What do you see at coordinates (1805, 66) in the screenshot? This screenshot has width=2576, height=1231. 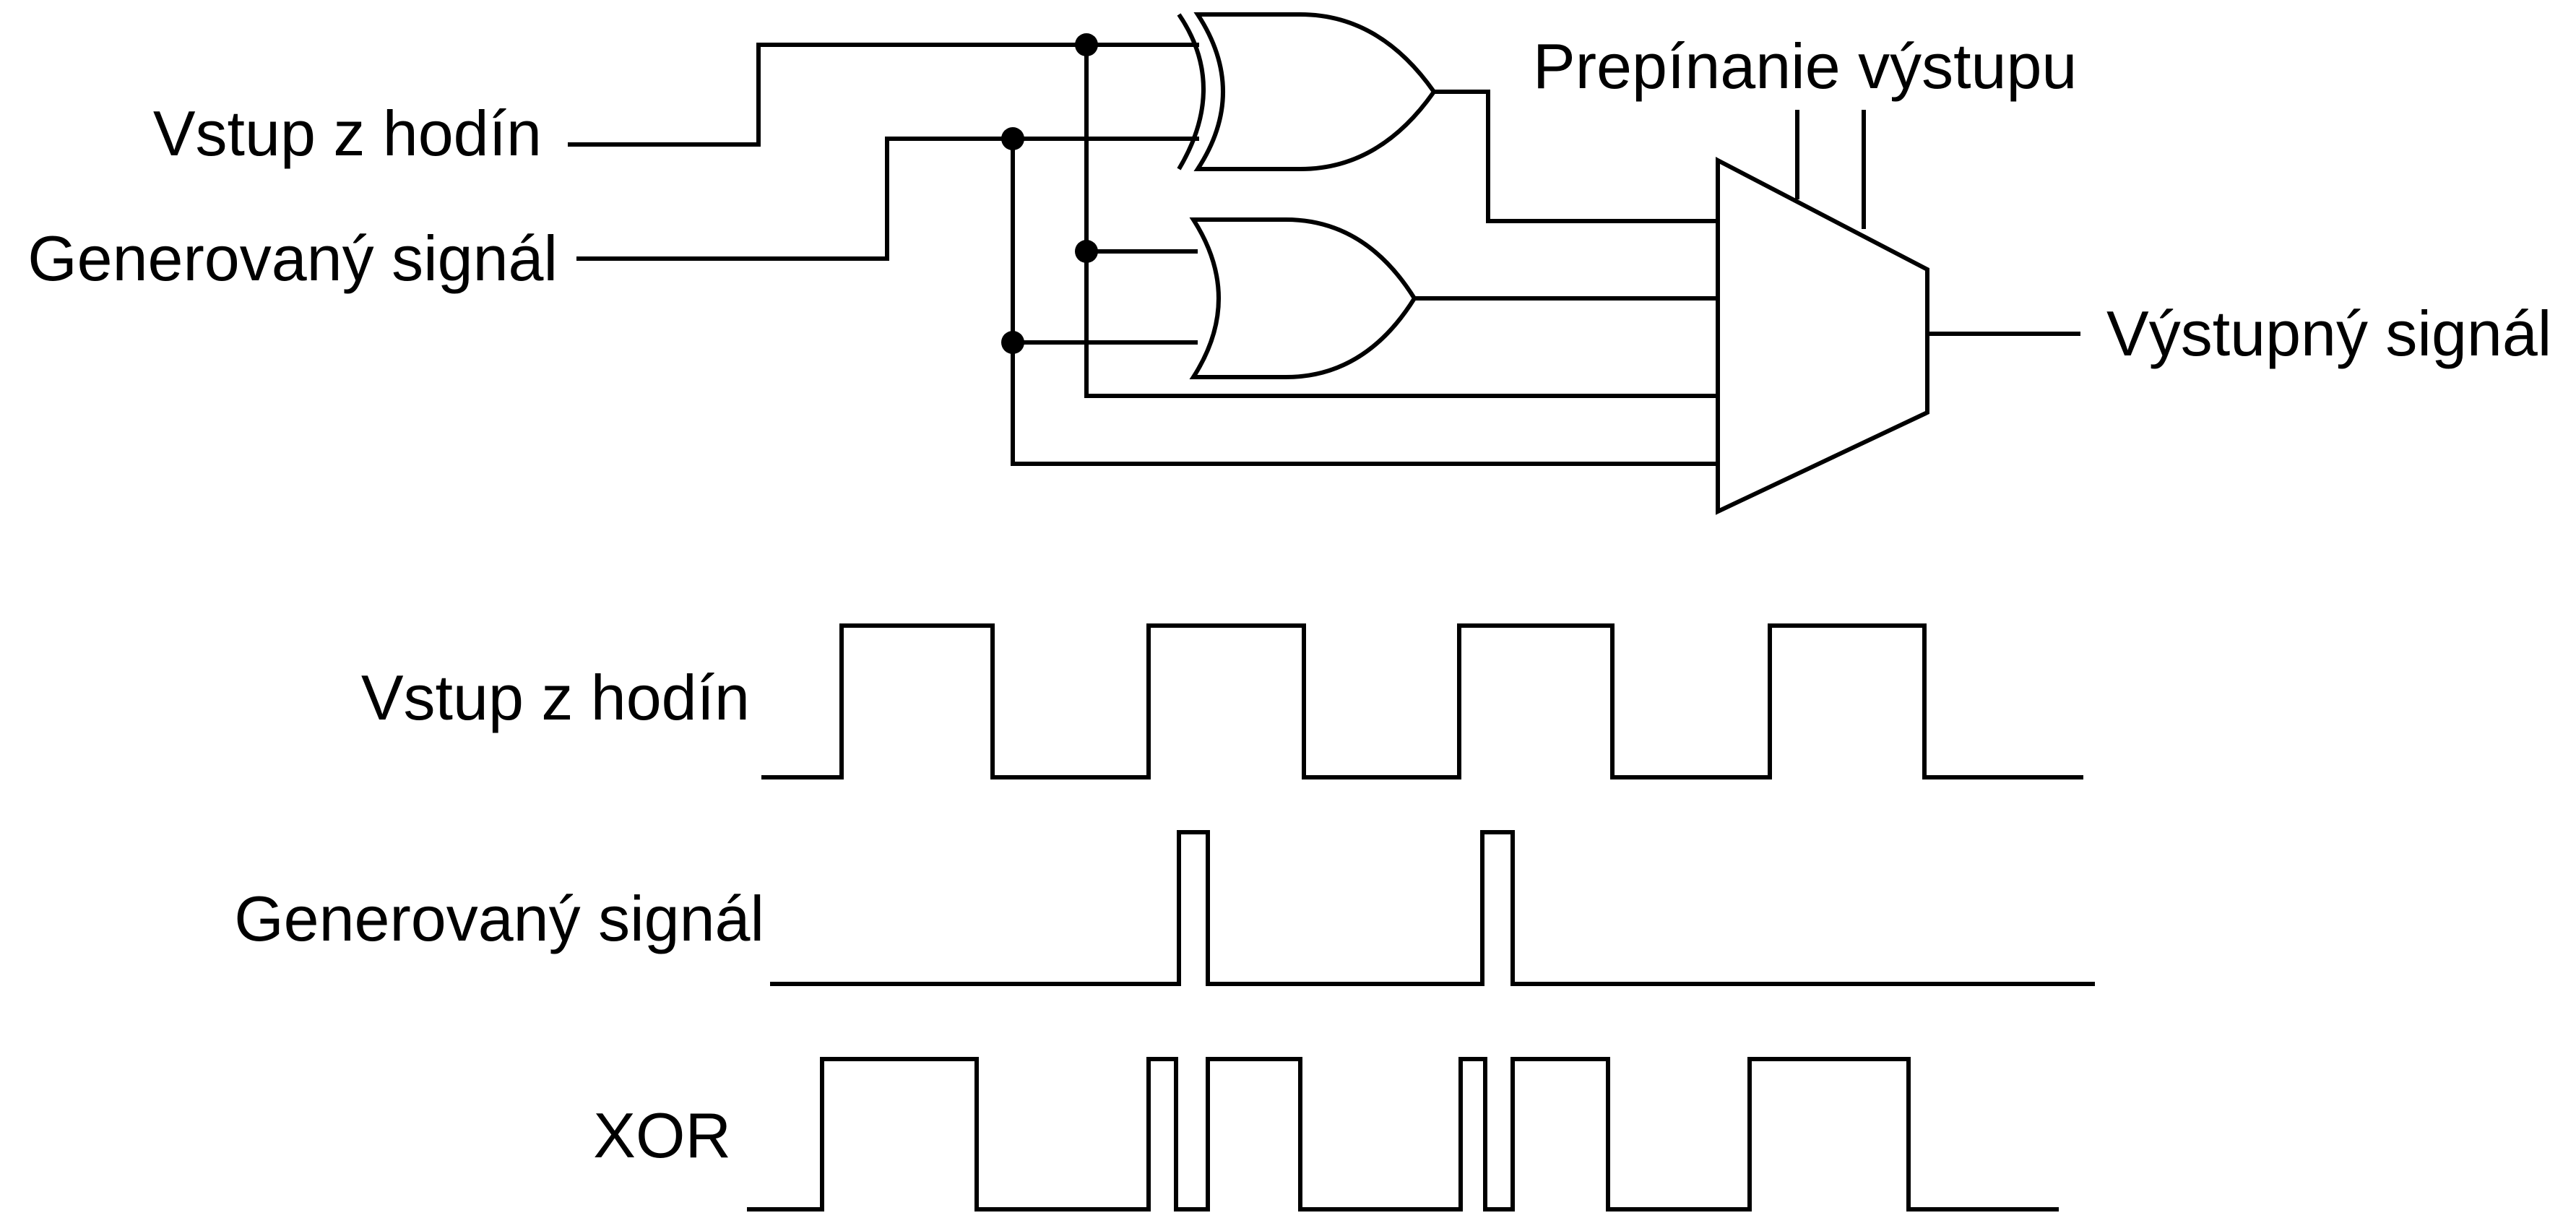 I see `output-switch-label: Prepínanie výstupu` at bounding box center [1805, 66].